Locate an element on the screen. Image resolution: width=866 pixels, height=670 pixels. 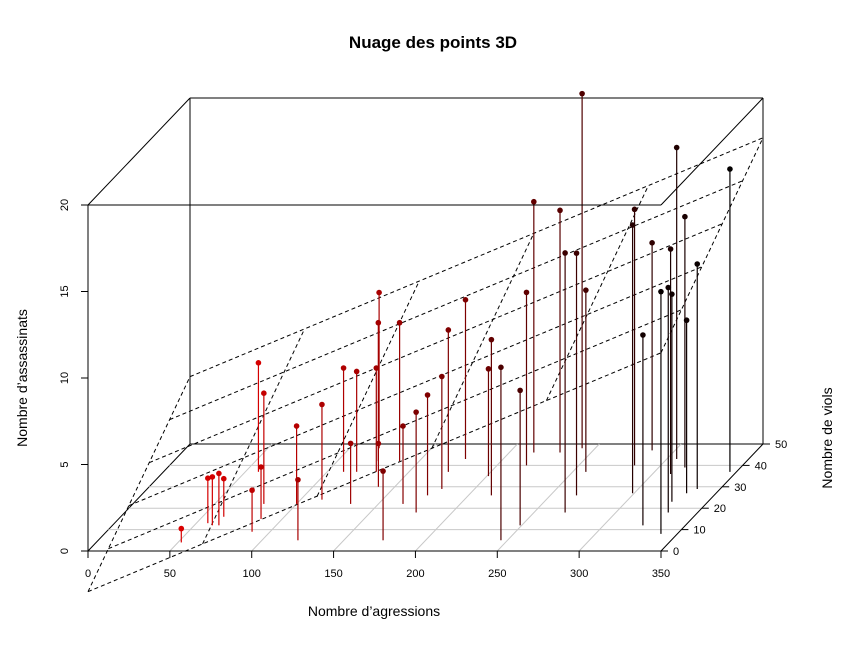
z-tick-label: 10 is located at coordinates (65, 378).